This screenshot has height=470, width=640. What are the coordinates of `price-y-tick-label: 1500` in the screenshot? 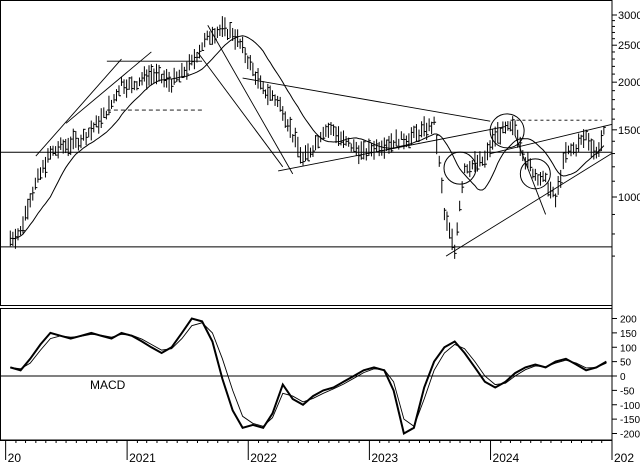 It's located at (629, 131).